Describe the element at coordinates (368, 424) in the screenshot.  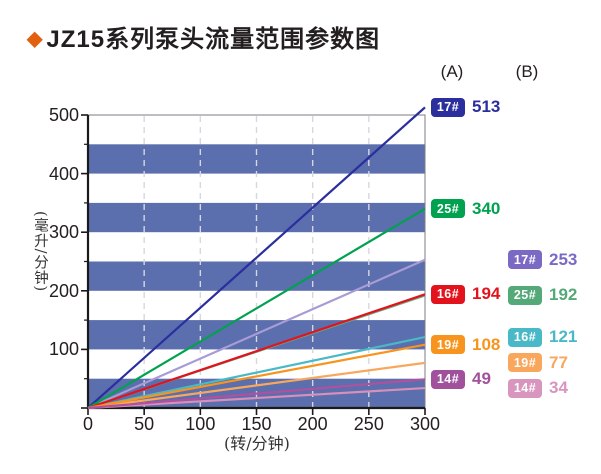
I see `x-tick-label: 250` at that location.